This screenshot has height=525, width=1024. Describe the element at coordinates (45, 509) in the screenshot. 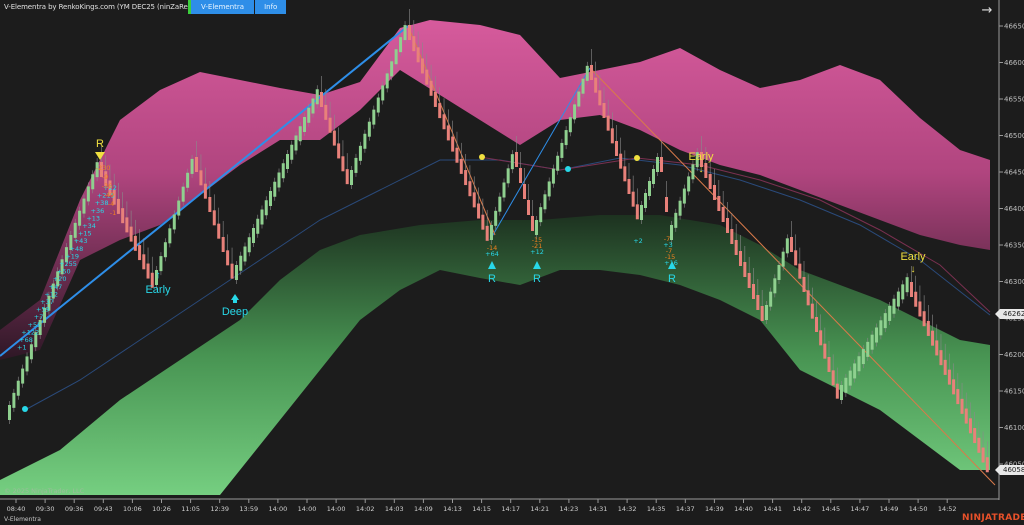

I see `svg-text: 09:30` at that location.